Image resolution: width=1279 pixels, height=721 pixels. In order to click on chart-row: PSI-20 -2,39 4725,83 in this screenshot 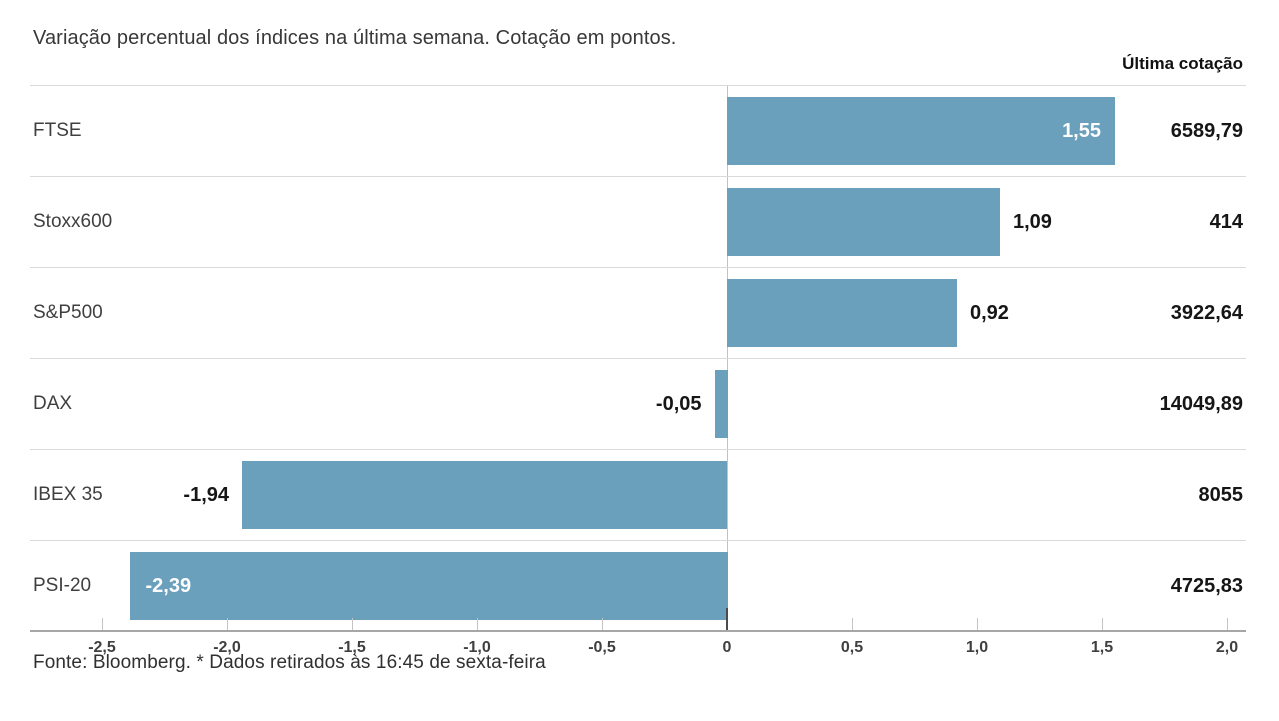, I will do `click(638, 585)`.